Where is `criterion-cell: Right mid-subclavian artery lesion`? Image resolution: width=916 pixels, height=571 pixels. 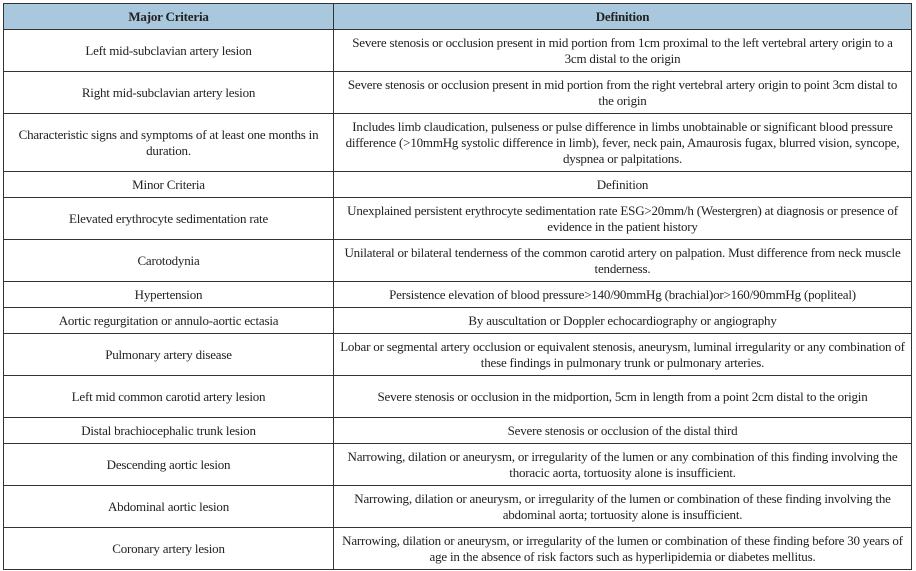 criterion-cell: Right mid-subclavian artery lesion is located at coordinates (168, 92).